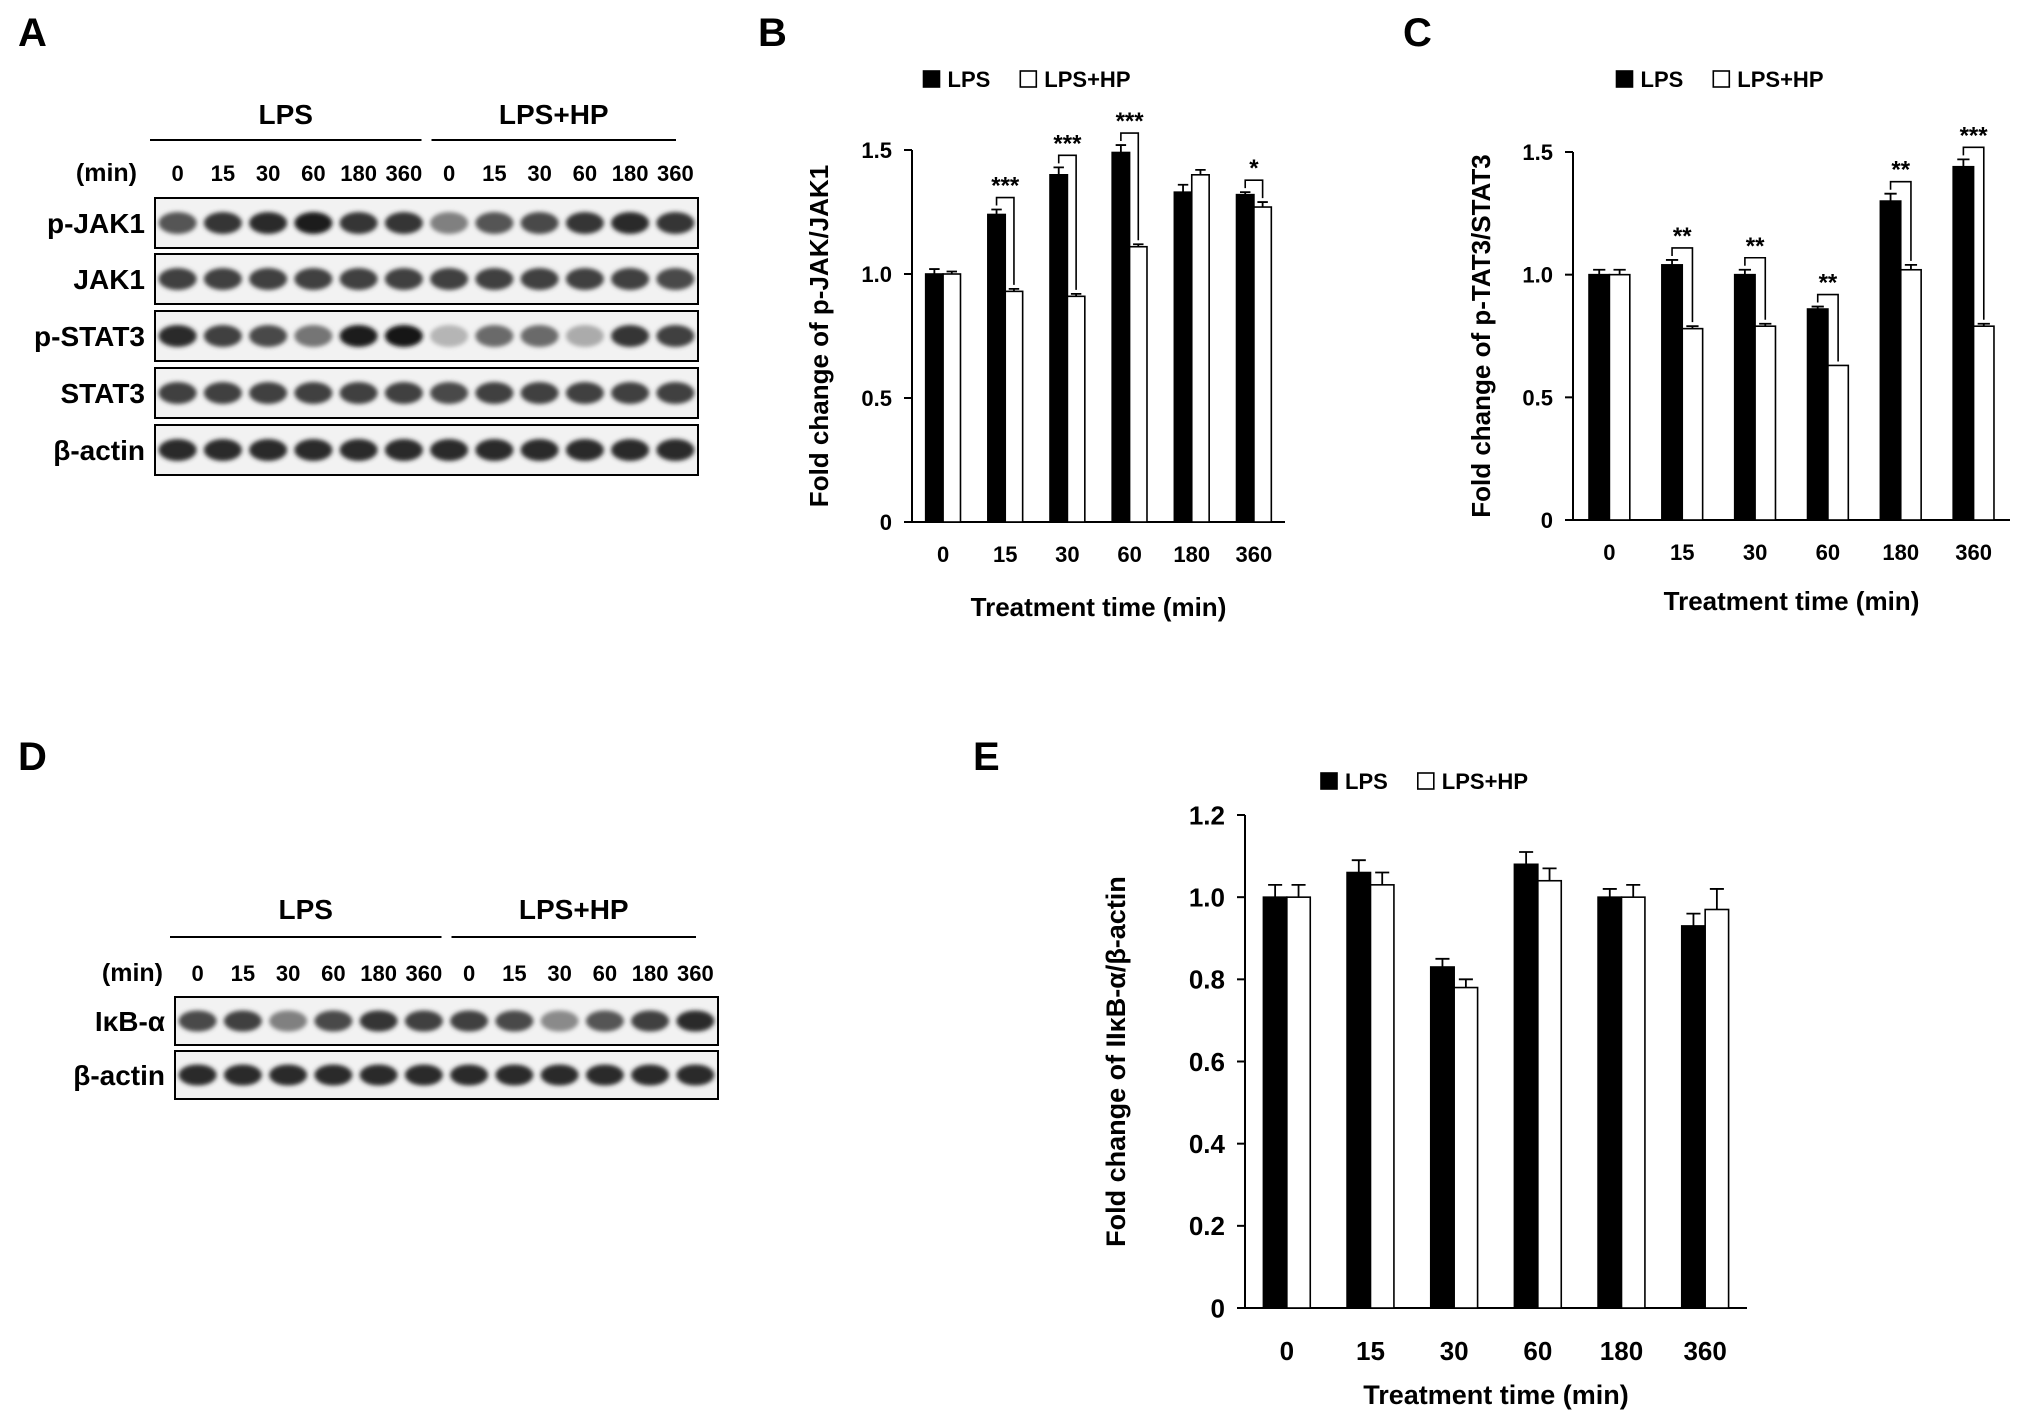 This screenshot has height=1422, width=2031. Describe the element at coordinates (1099, 607) in the screenshot. I see `chart-b-x-axis-label: Treatment time (min)` at that location.